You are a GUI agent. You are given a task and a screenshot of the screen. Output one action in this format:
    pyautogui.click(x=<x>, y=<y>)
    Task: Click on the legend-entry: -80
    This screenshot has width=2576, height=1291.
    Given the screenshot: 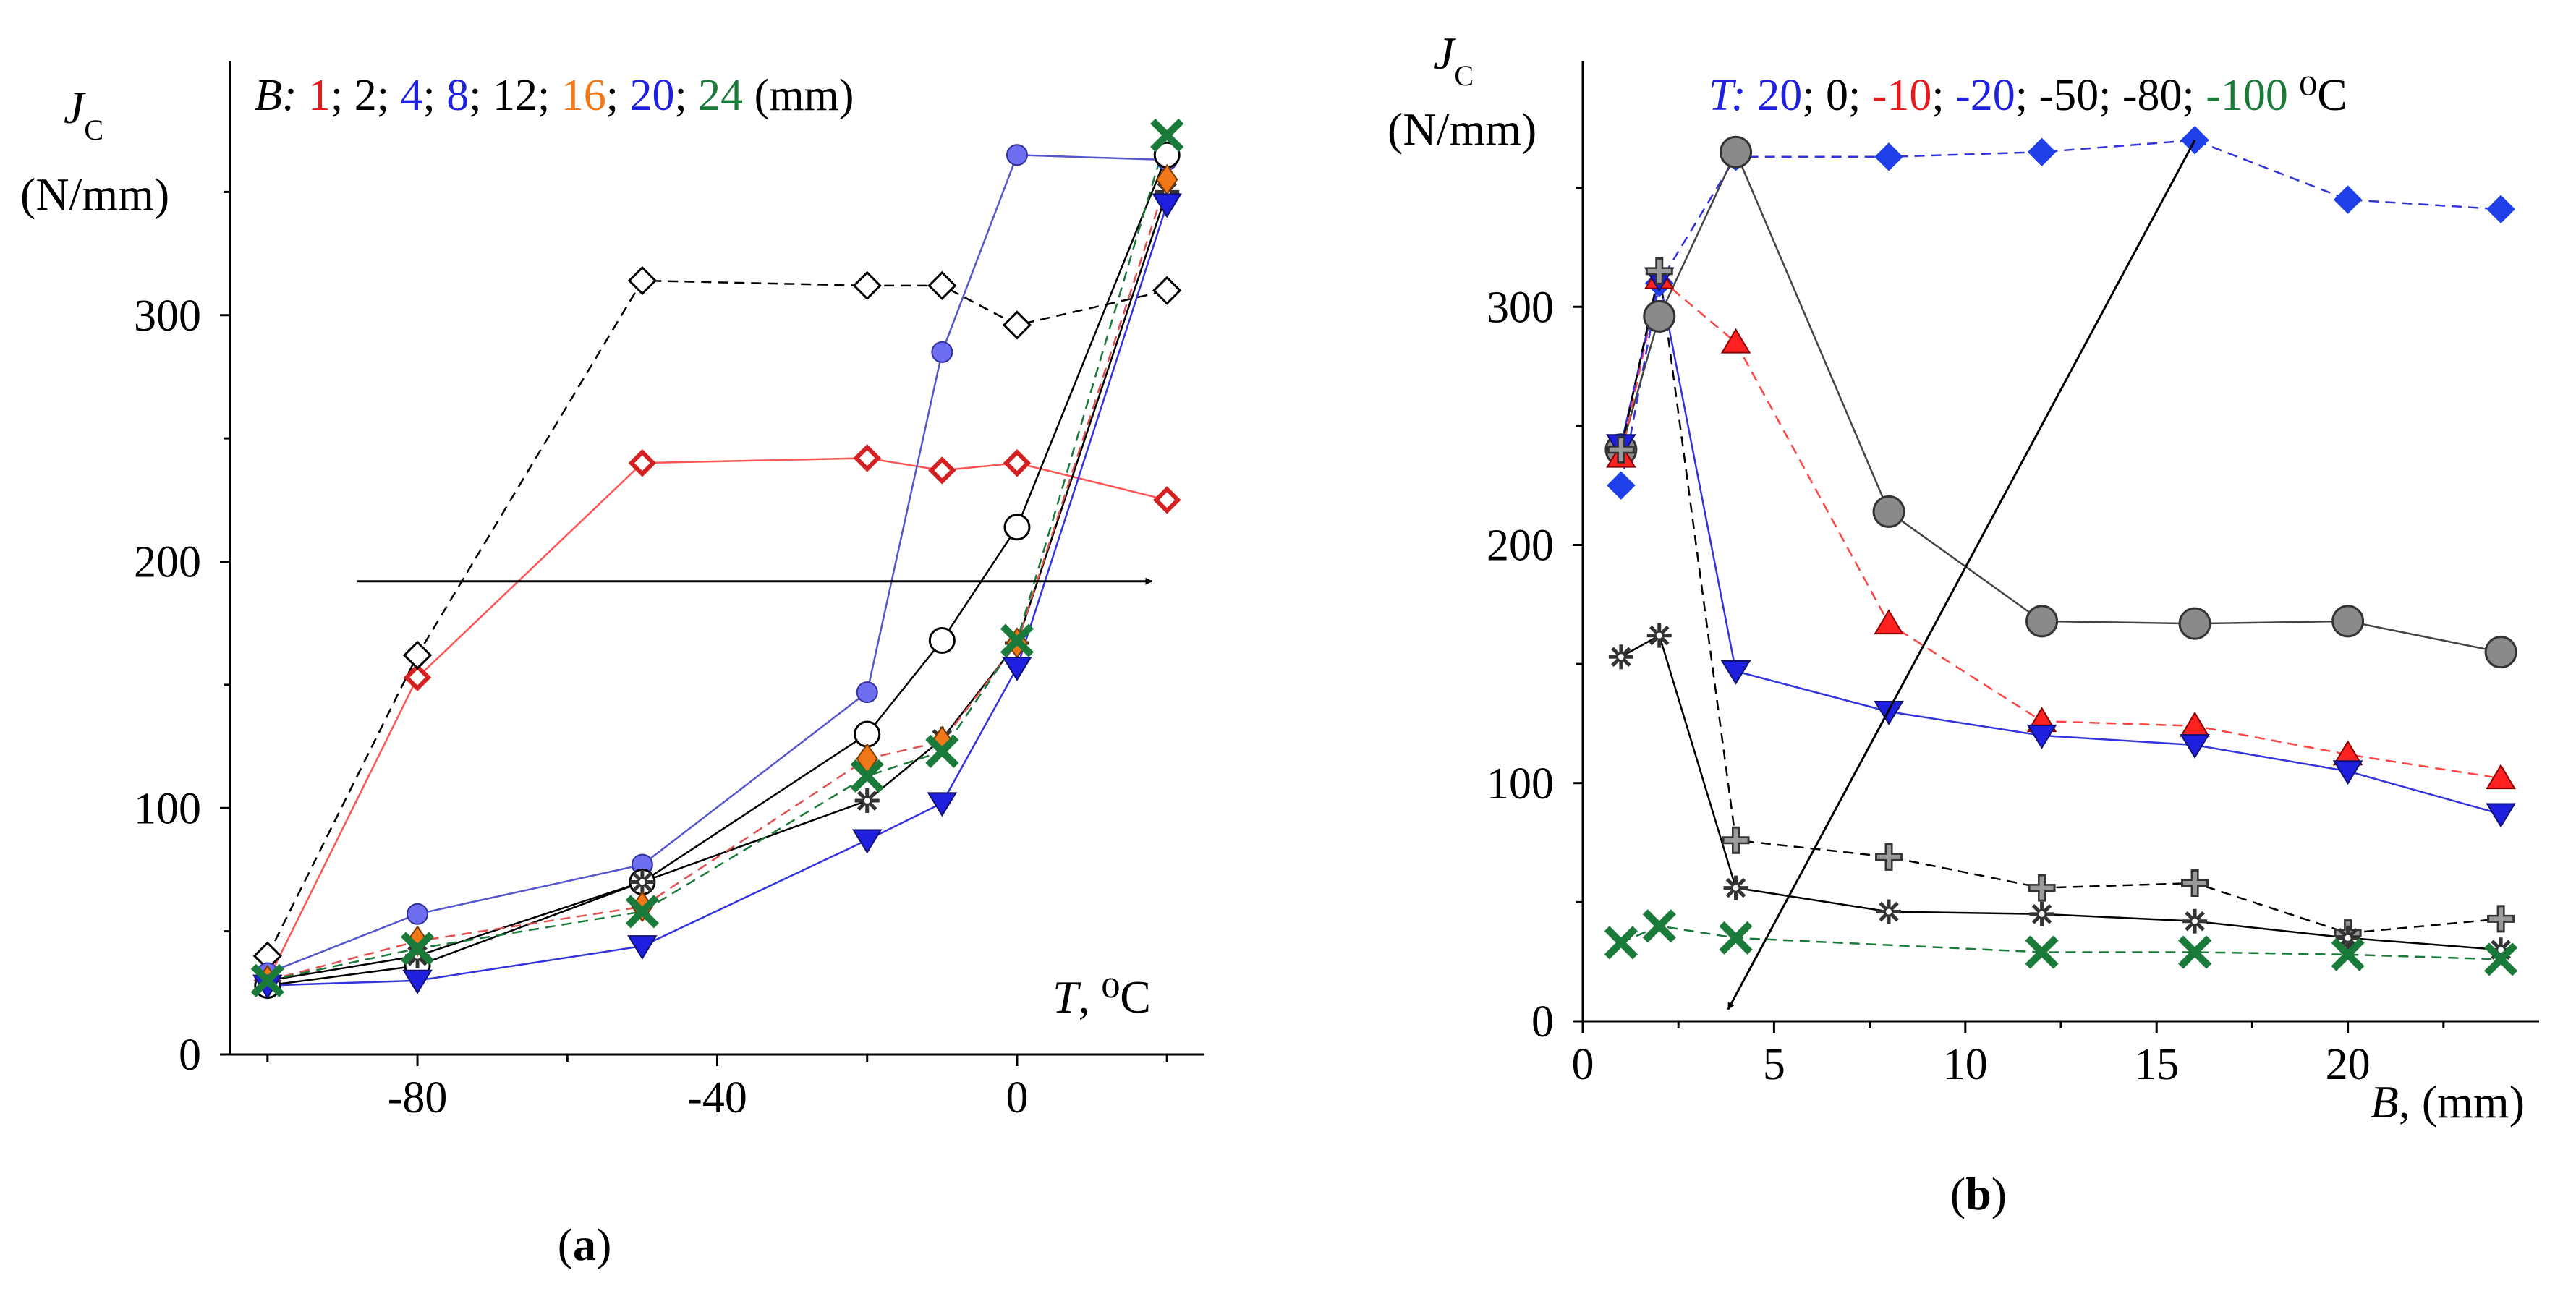 What is the action you would take?
    pyautogui.click(x=2152, y=95)
    